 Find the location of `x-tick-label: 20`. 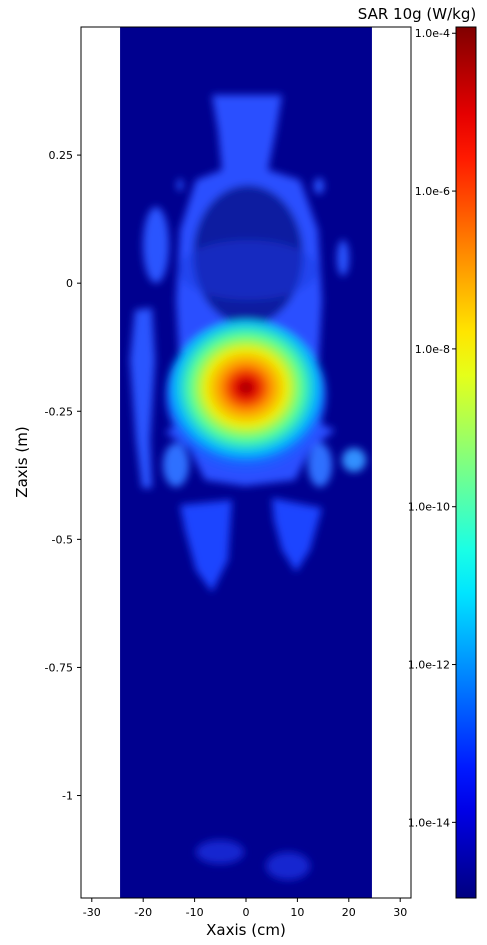

x-tick-label: 20 is located at coordinates (349, 912).